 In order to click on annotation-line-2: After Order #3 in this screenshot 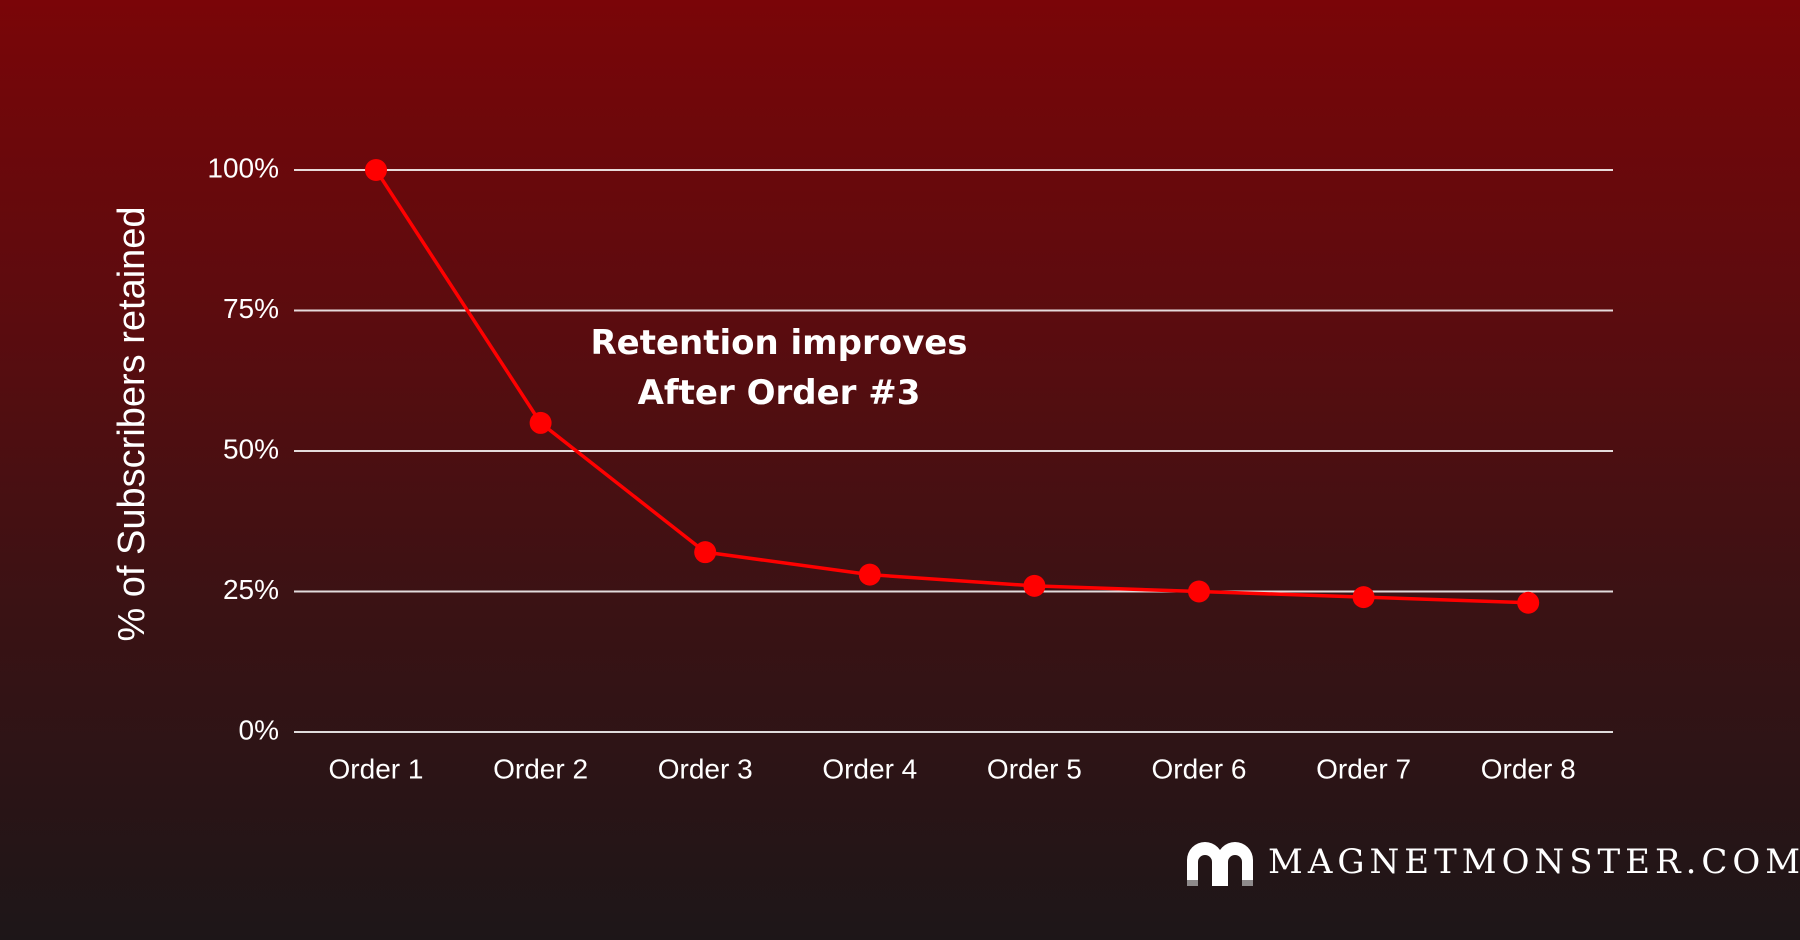, I will do `click(779, 393)`.